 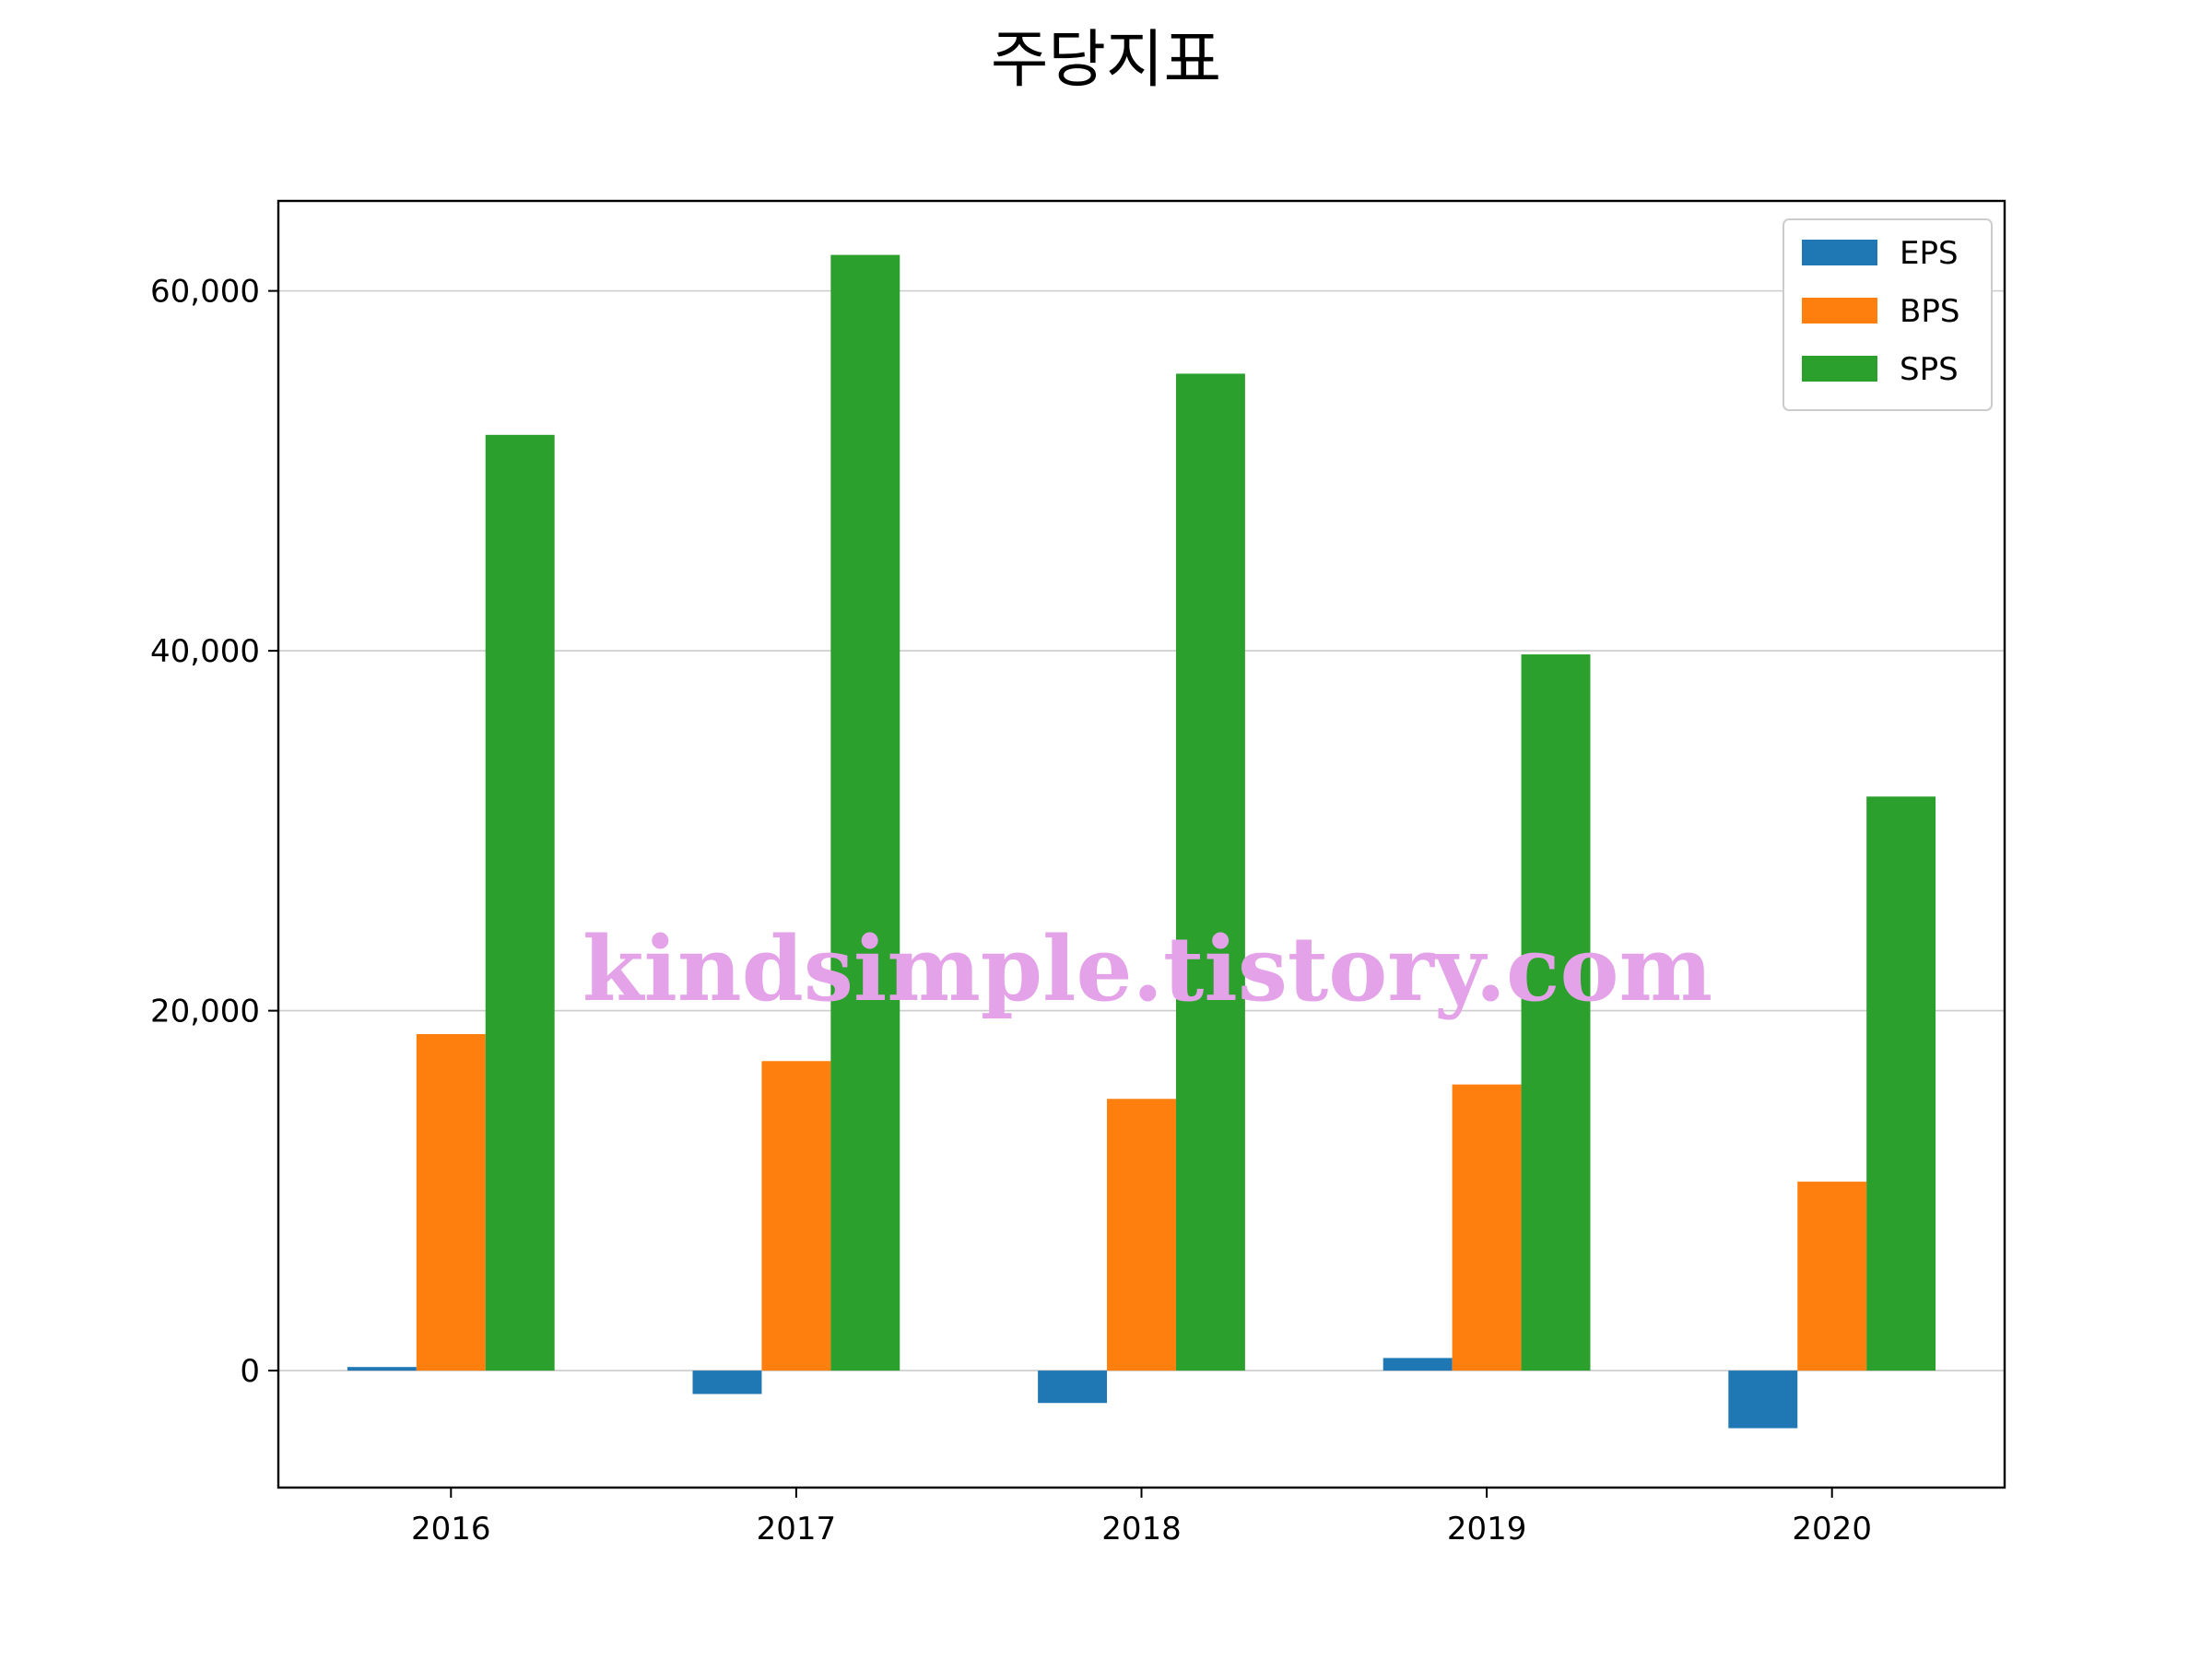 What do you see at coordinates (1487, 1529) in the screenshot?
I see `x-tick-label: 2019` at bounding box center [1487, 1529].